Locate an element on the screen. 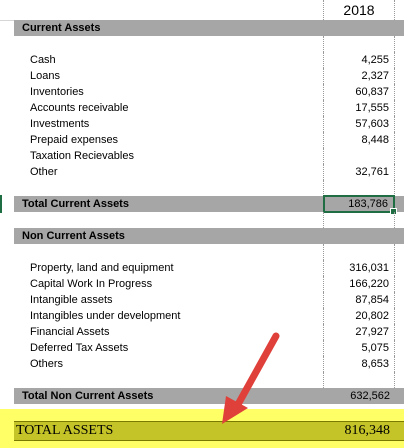 This screenshot has width=404, height=448. table-row-intangibles-under-development: Intangibles under development 20,802 is located at coordinates (202, 316).